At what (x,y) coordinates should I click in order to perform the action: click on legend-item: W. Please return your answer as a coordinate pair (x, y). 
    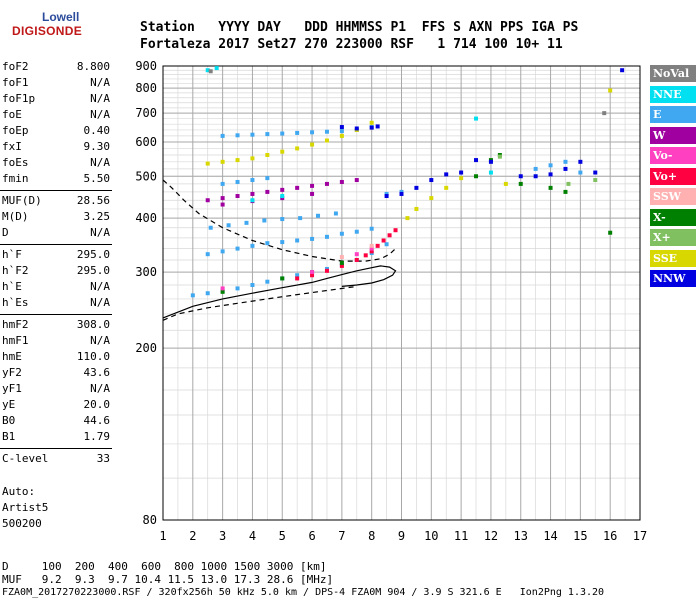
    Looking at the image, I should click on (673, 135).